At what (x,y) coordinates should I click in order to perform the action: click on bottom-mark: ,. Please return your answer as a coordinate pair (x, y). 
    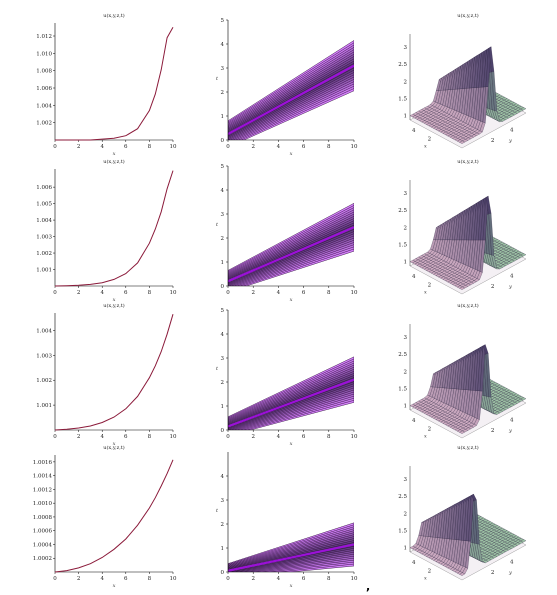
    Looking at the image, I should click on (368, 586).